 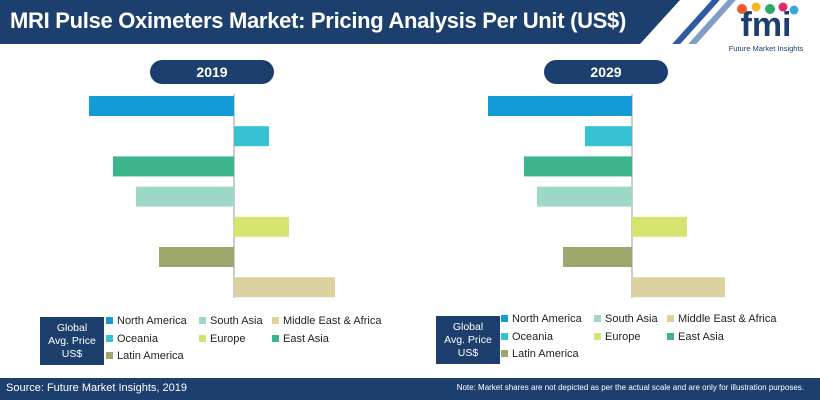 I want to click on bar-2019-east-asia, so click(x=173, y=166).